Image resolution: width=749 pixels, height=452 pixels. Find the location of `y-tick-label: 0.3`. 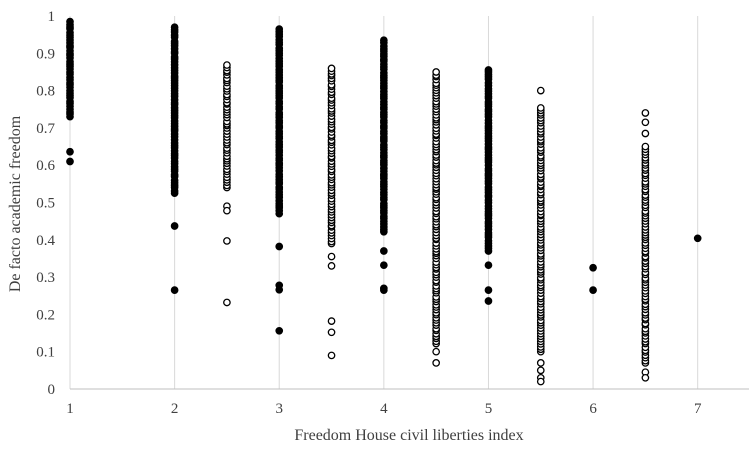

y-tick-label: 0.3 is located at coordinates (45, 278).